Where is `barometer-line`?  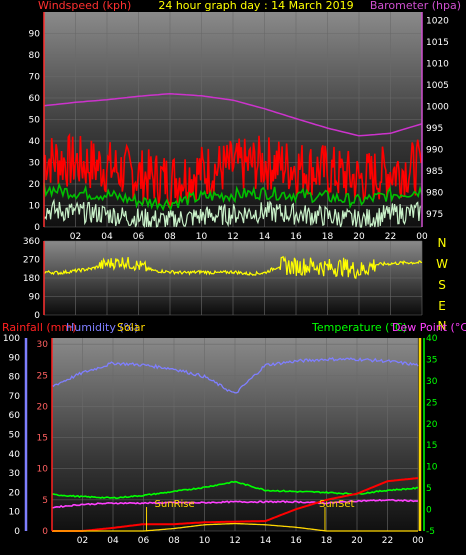 barometer-line is located at coordinates (233, 114).